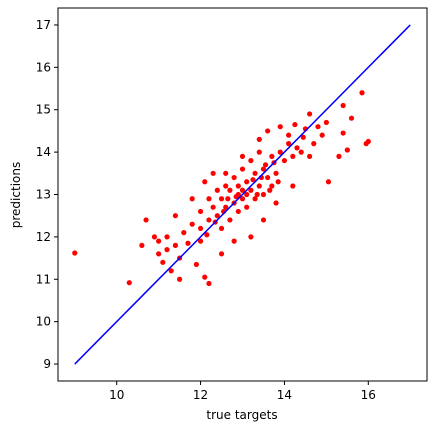 The width and height of the screenshot is (437, 436). What do you see at coordinates (43, 110) in the screenshot?
I see `y-tick-label: 15` at bounding box center [43, 110].